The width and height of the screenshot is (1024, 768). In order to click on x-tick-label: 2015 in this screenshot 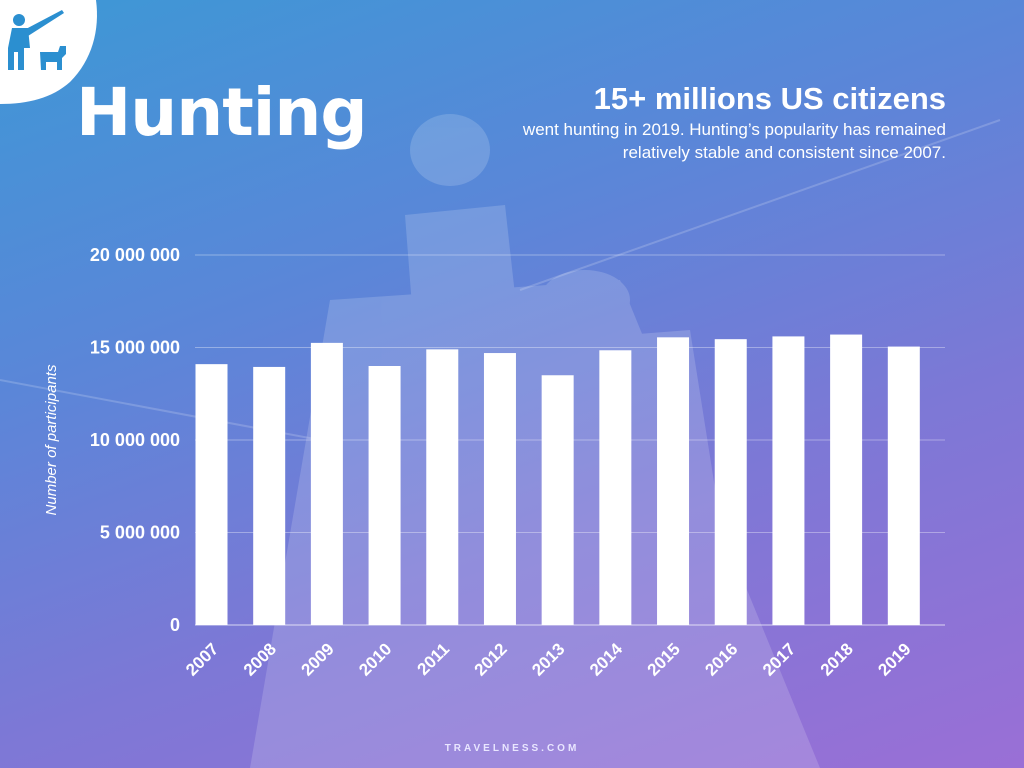, I will do `click(664, 659)`.